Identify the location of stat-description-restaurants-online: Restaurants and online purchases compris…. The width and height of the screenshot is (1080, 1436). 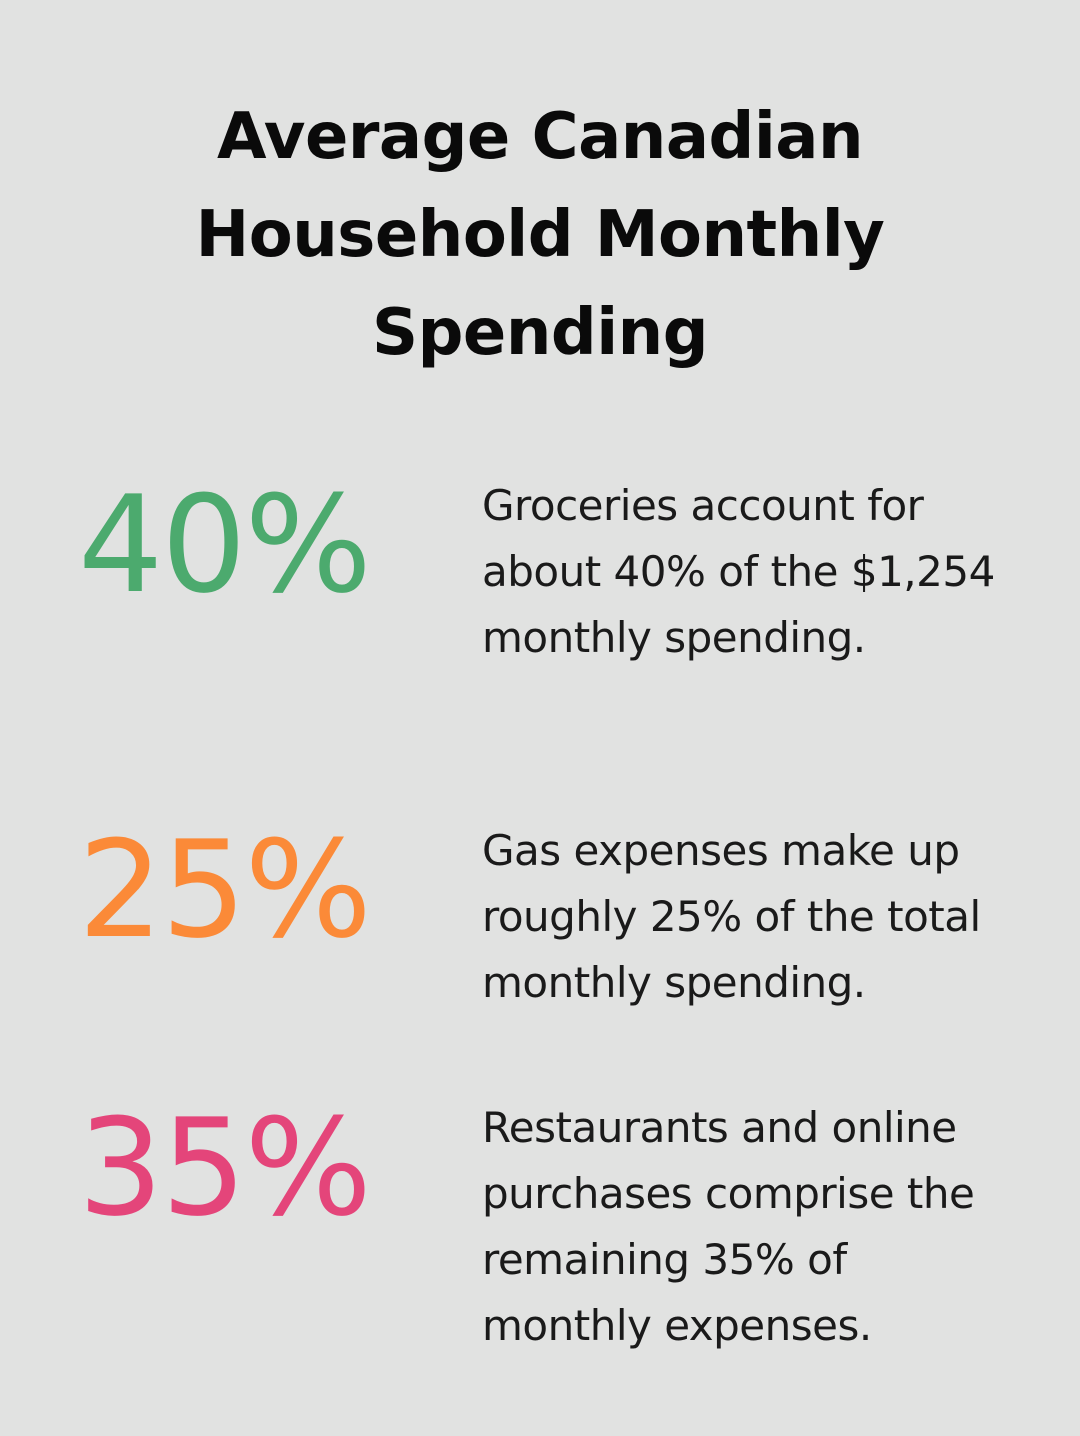
(728, 1226).